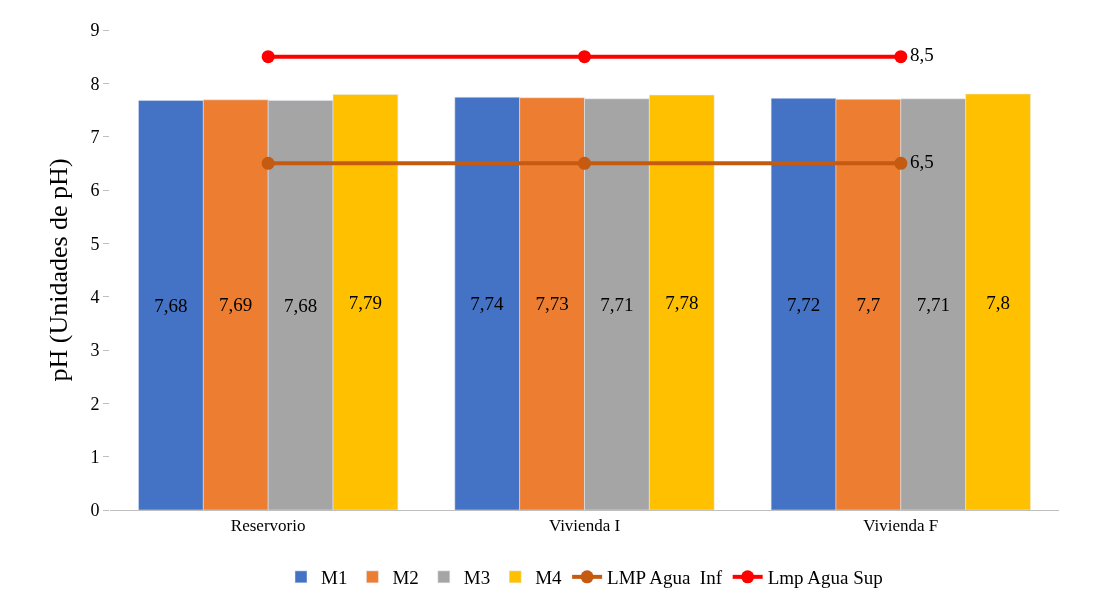 This screenshot has height=610, width=1119. Describe the element at coordinates (584, 526) in the screenshot. I see `x-tick-label: Vivienda I` at that location.